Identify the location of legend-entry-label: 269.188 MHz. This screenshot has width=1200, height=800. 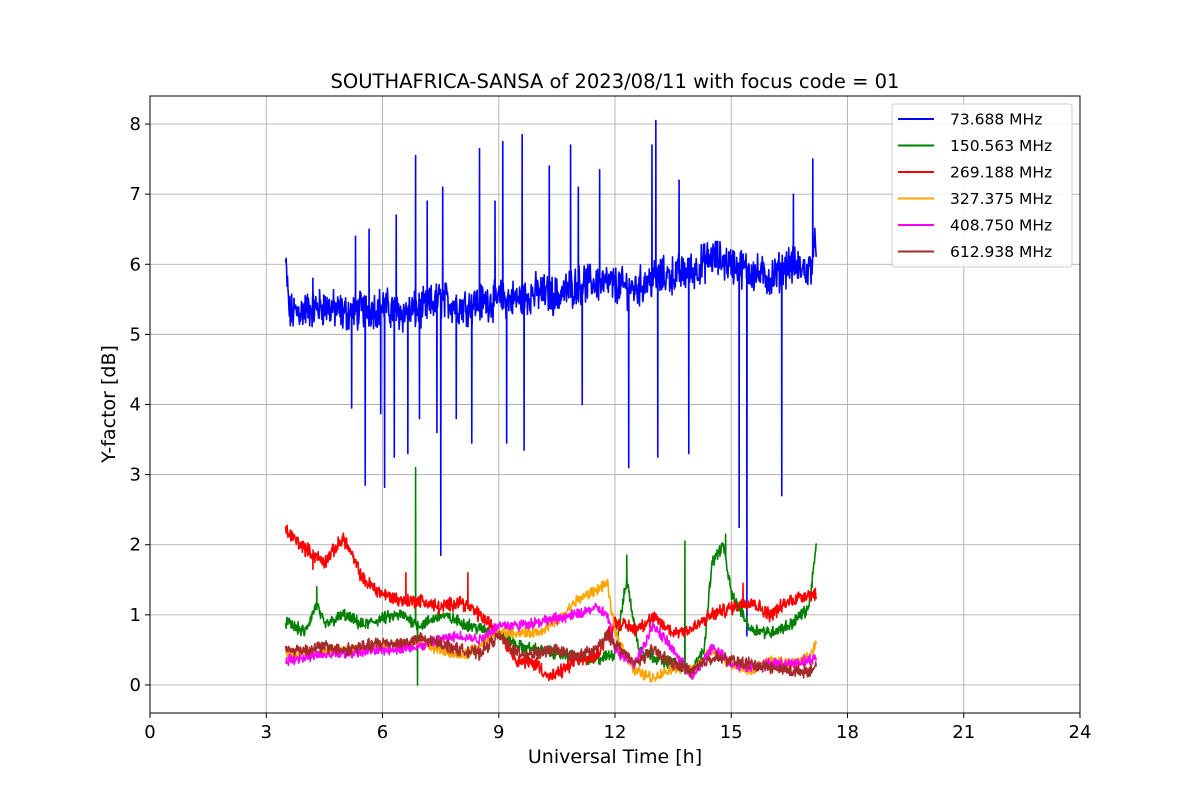
(1001, 173).